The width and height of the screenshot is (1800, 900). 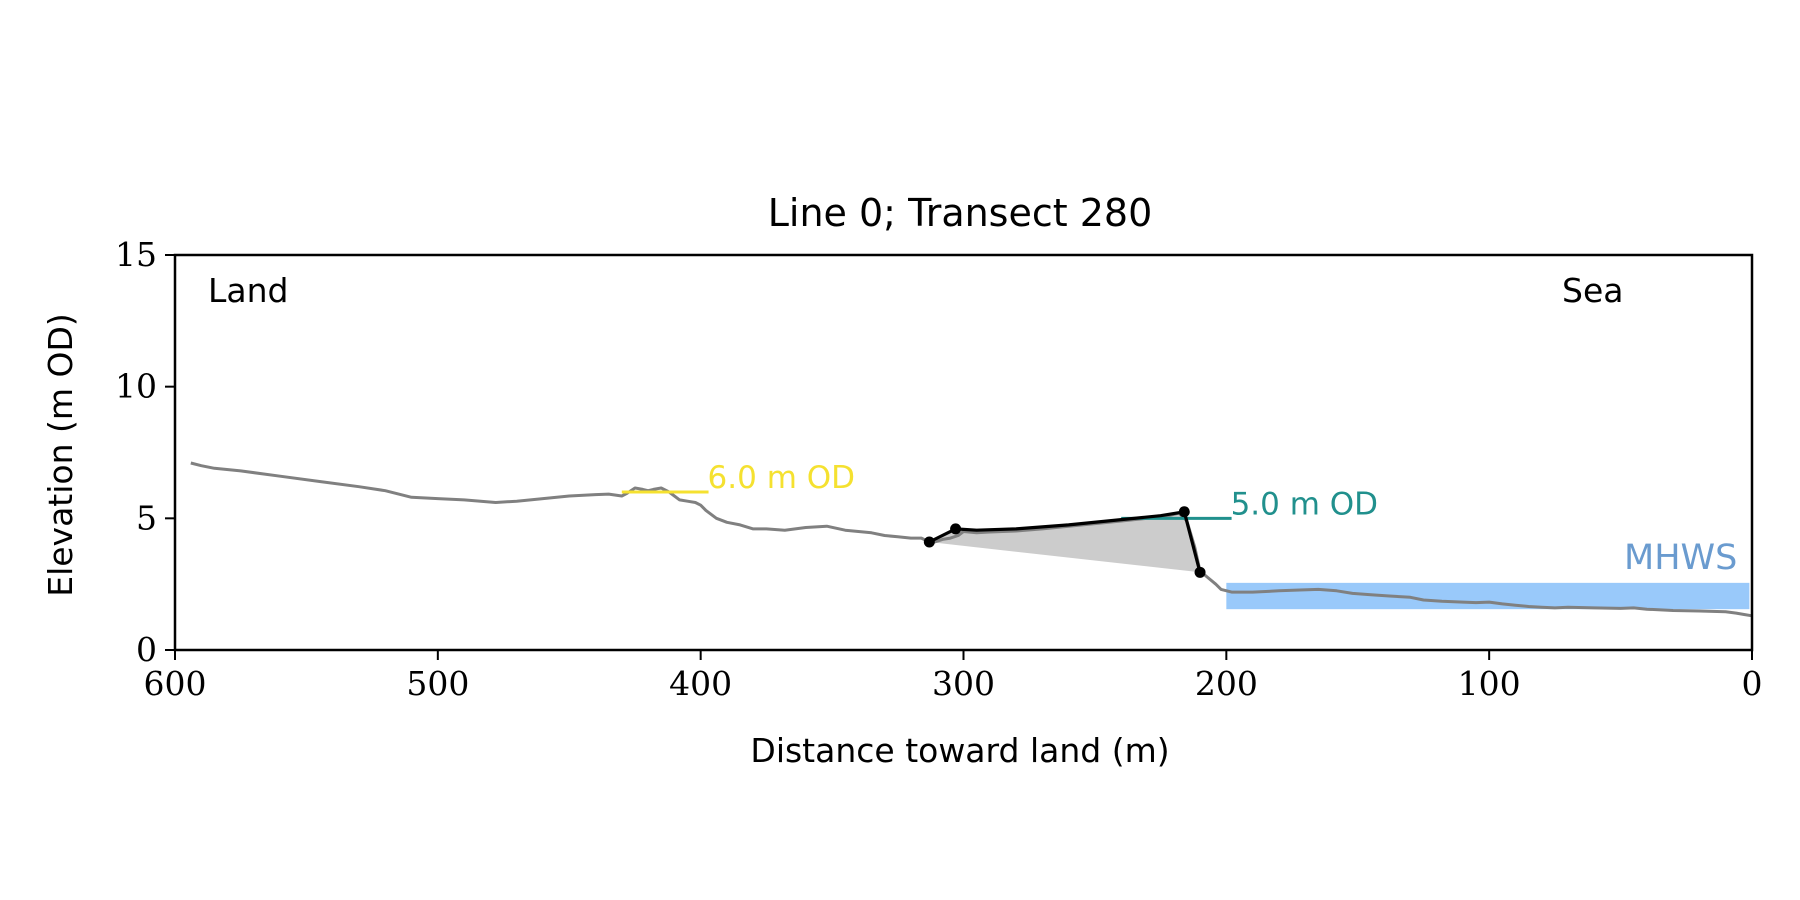 What do you see at coordinates (781, 478) in the screenshot?
I see `reference-label-1: 6.0 m OD` at bounding box center [781, 478].